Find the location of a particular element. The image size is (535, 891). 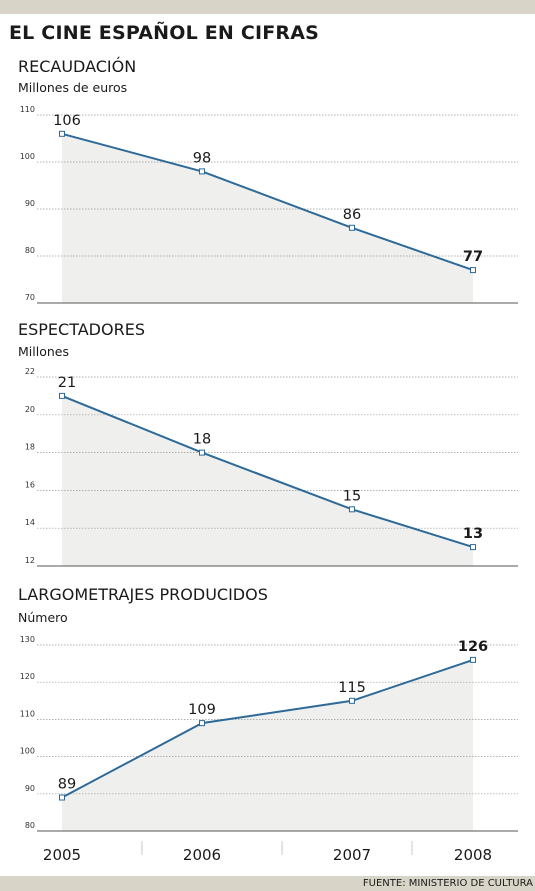

chart-2-ytick-label: 14 is located at coordinates (30, 522).